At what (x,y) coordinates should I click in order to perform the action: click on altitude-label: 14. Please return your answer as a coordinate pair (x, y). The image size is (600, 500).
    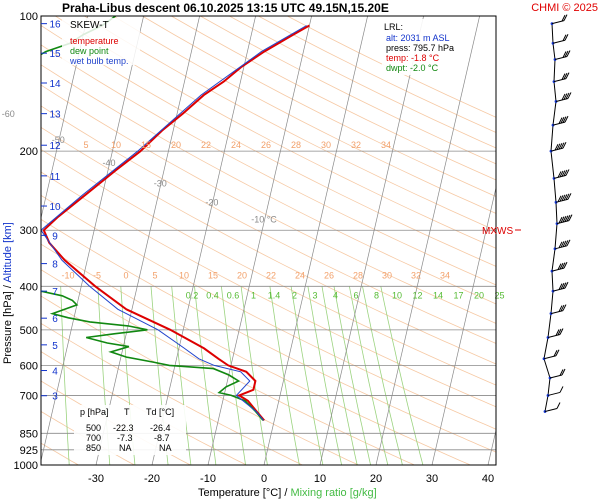
    Looking at the image, I should click on (55, 84).